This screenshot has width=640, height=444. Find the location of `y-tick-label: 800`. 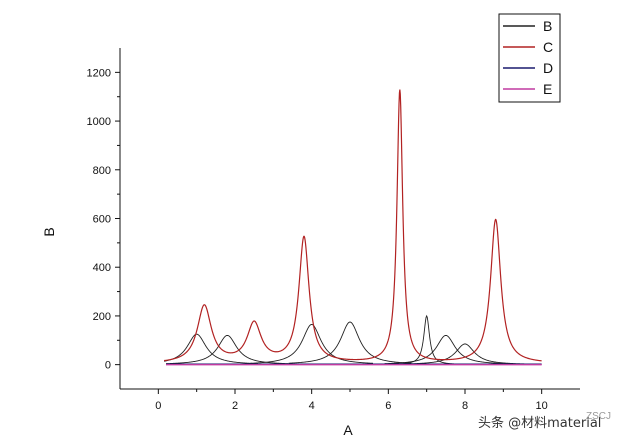

y-tick-label: 800 is located at coordinates (102, 171).